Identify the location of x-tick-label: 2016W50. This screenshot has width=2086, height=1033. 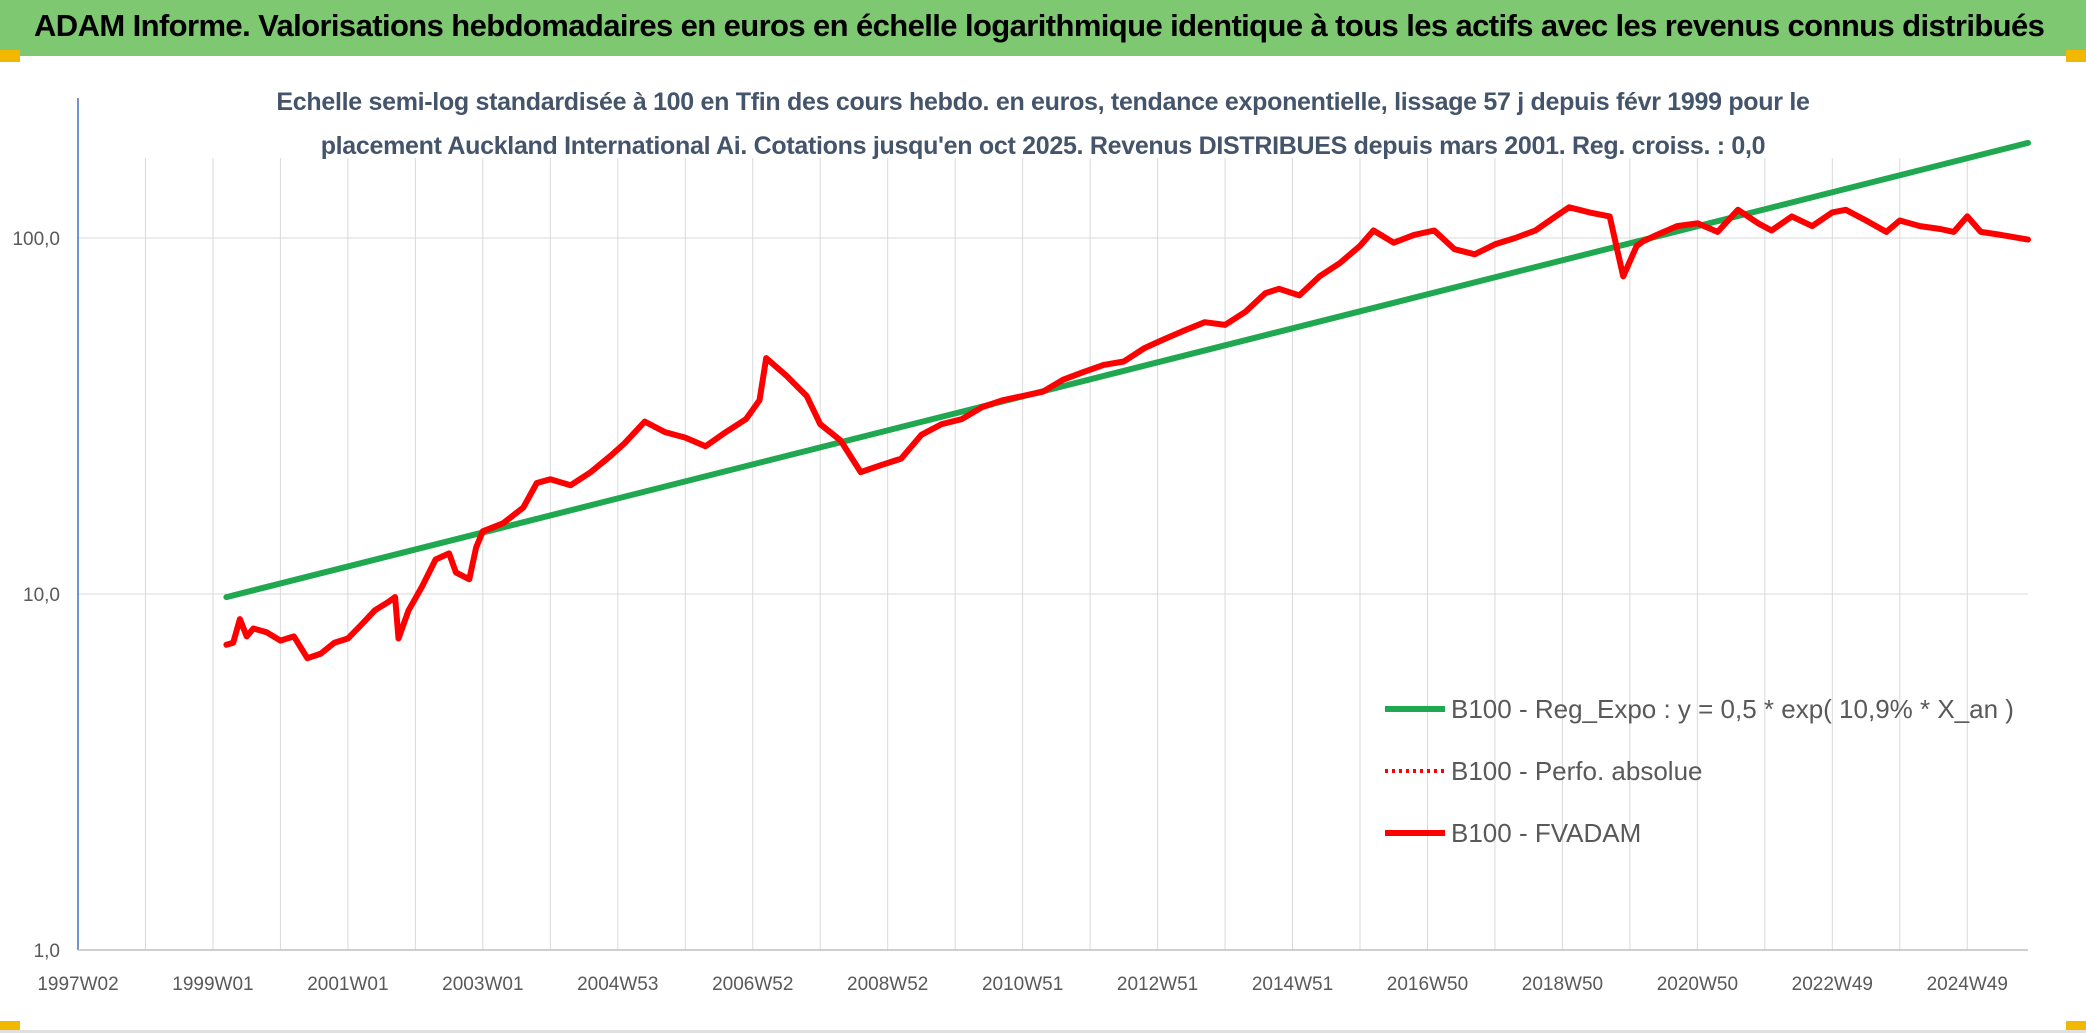
(1427, 984).